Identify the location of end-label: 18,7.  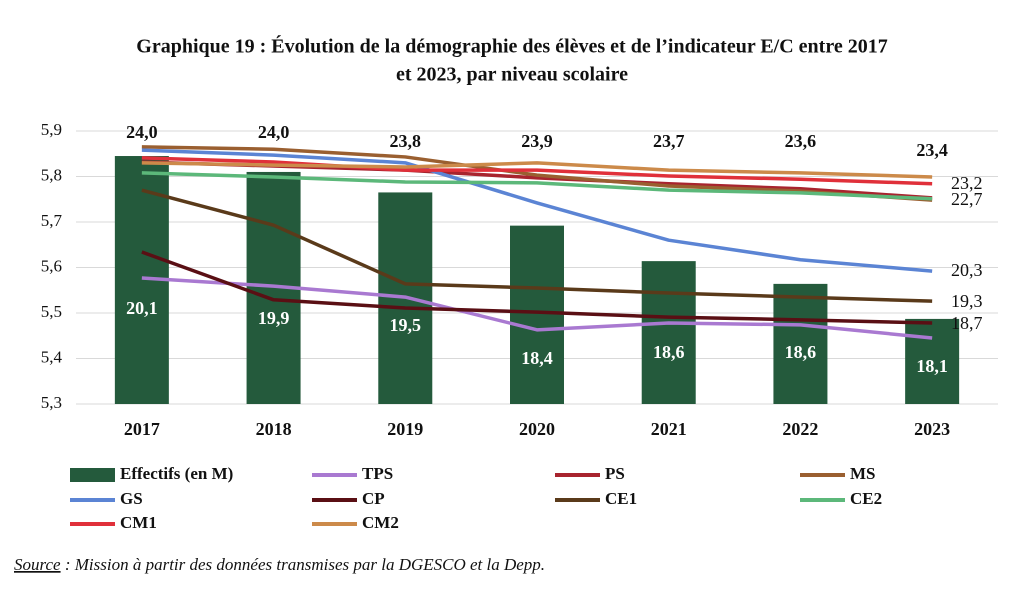
(967, 323).